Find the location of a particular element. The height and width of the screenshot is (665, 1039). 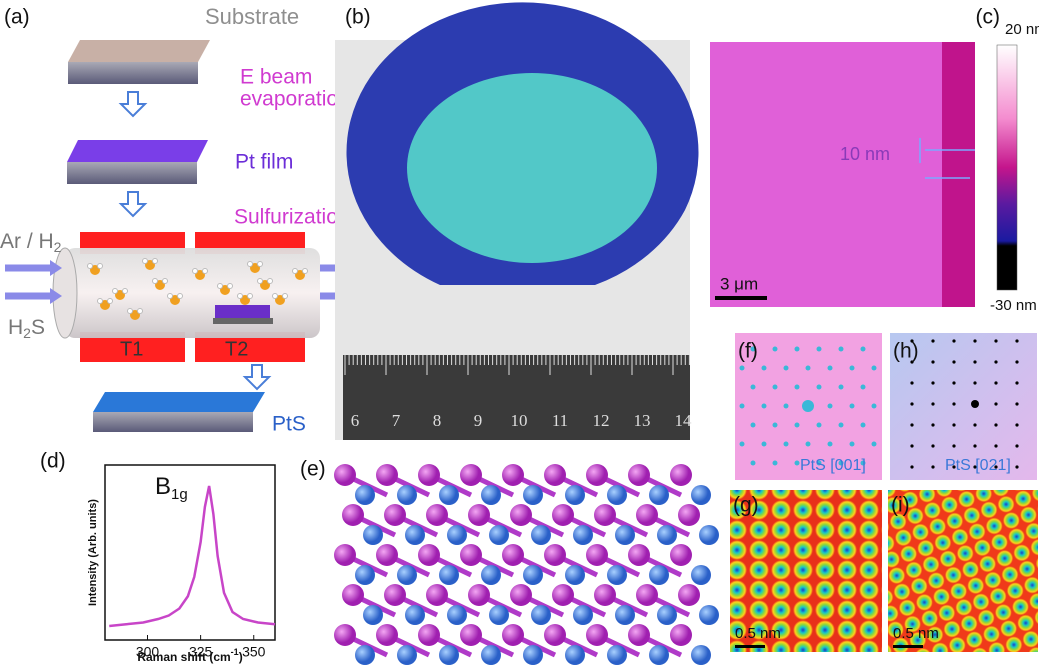

panel-label: (e) is located at coordinates (313, 469).